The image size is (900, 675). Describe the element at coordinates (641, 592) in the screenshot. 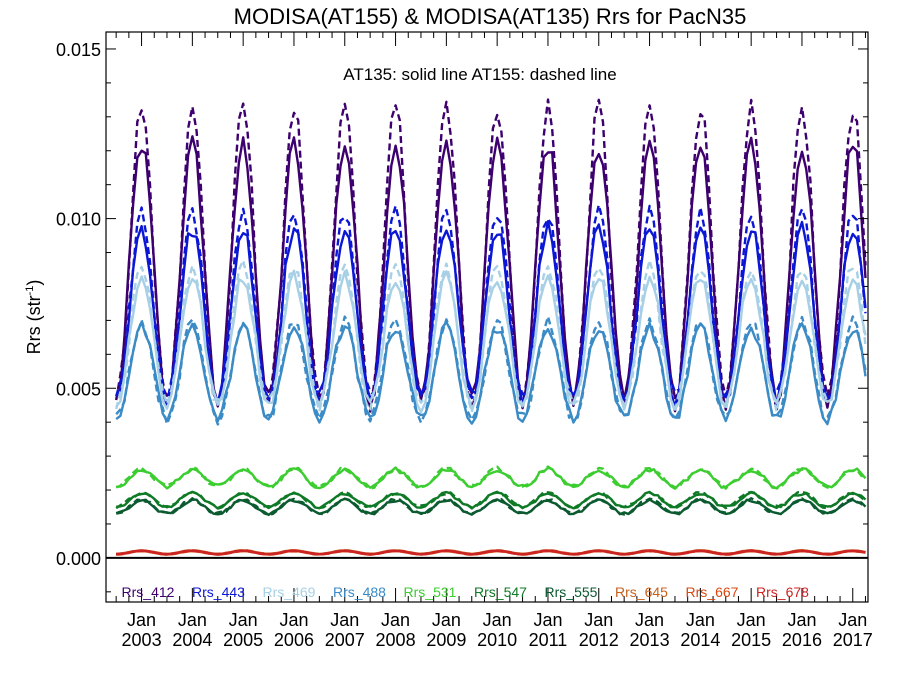

I see `legend-entry: Rrs_645` at that location.